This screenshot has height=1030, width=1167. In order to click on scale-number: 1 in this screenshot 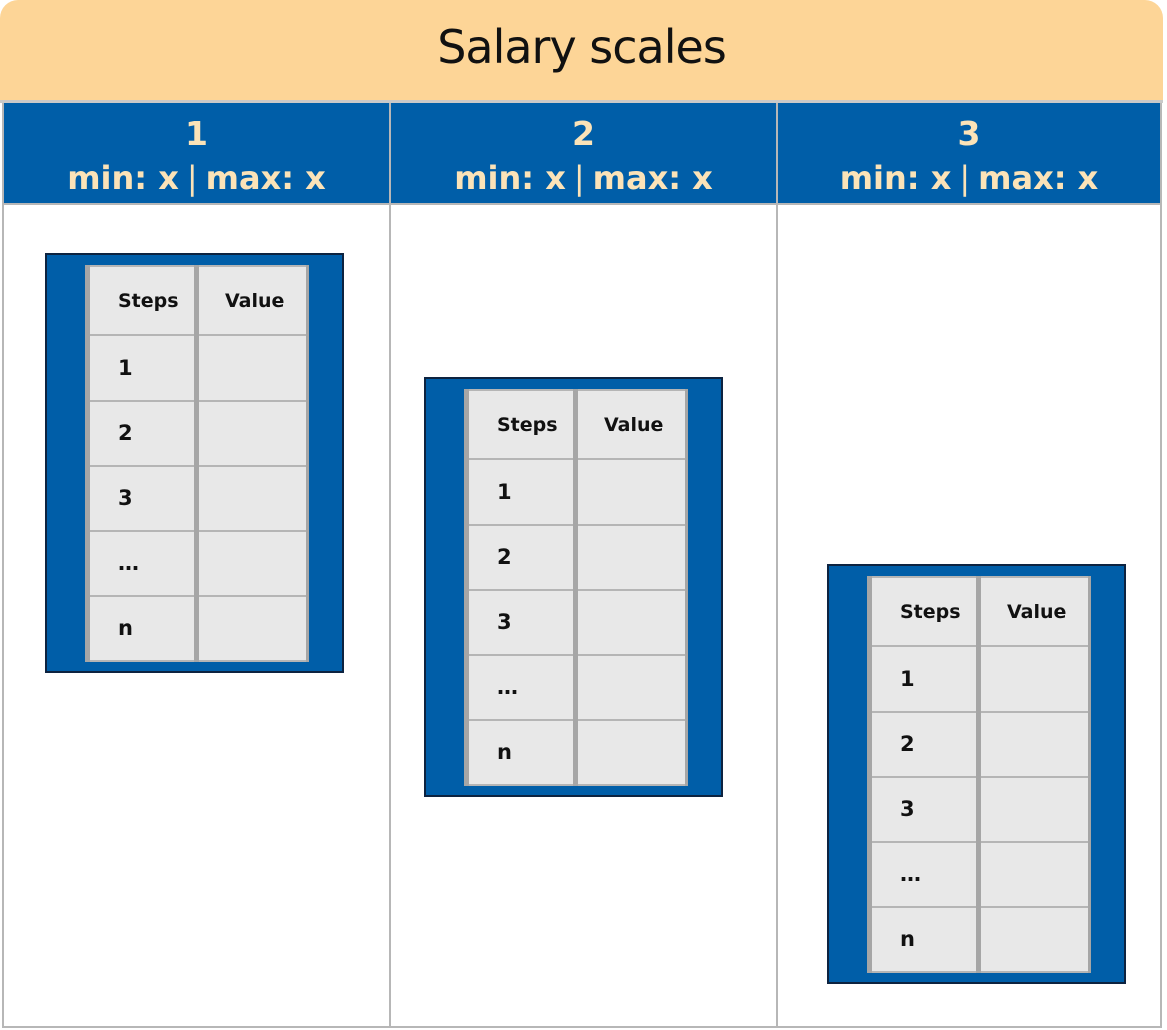, I will do `click(196, 133)`.